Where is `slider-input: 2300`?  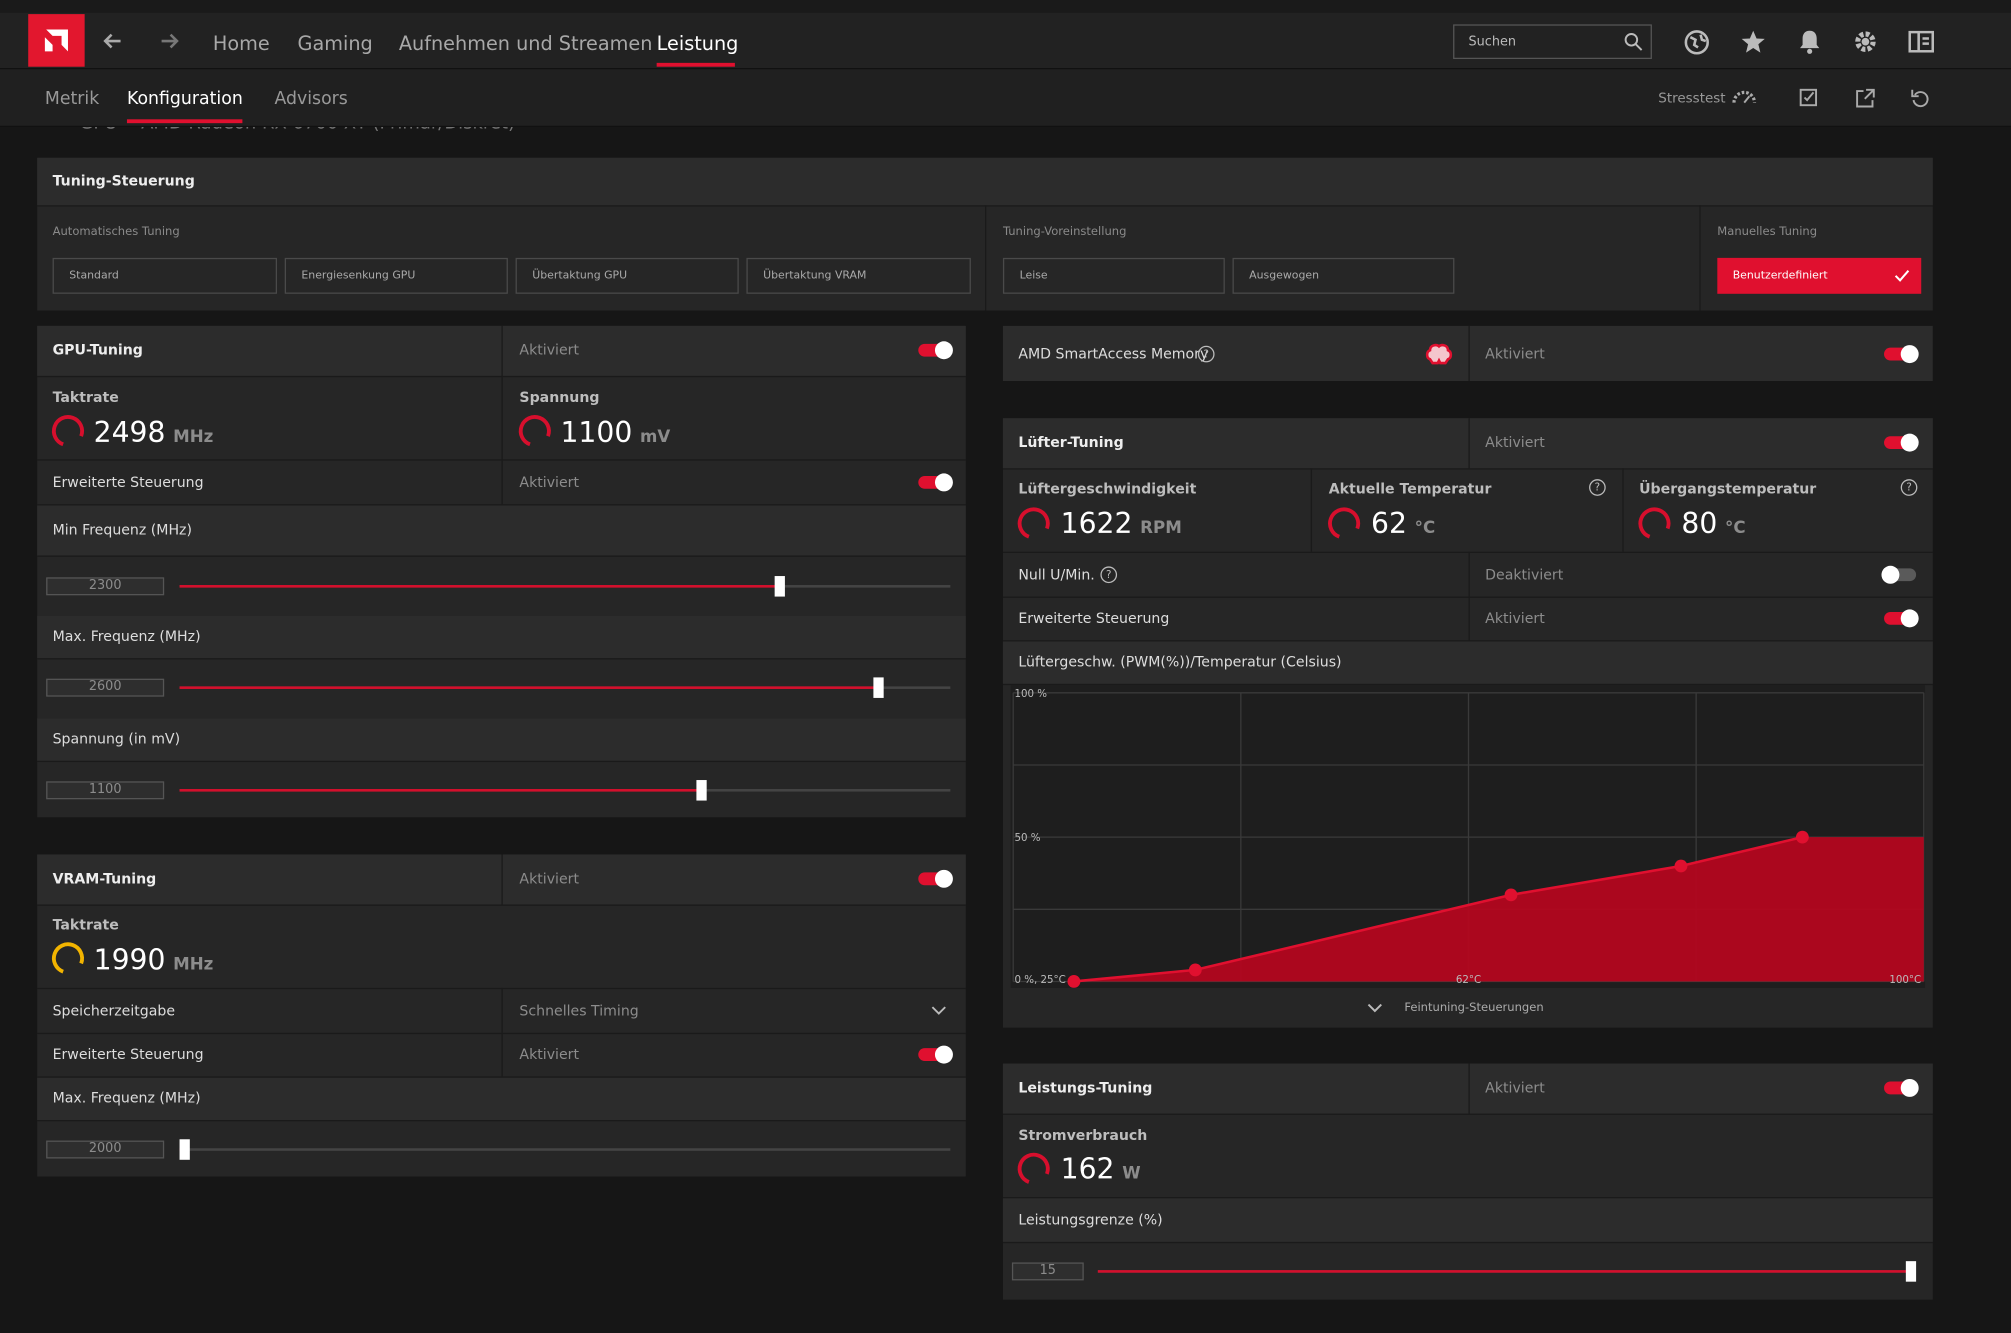
slider-input: 2300 is located at coordinates (105, 586).